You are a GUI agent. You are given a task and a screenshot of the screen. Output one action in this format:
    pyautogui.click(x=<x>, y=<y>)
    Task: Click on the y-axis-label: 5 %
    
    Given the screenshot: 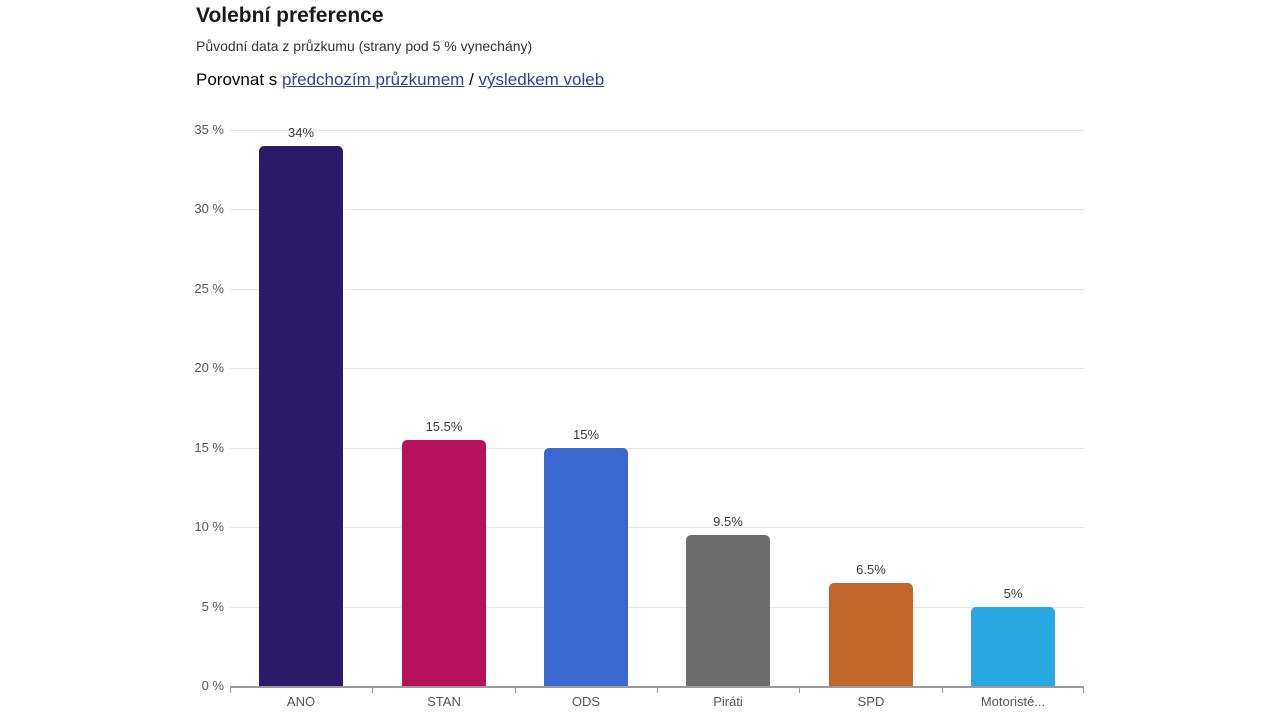 What is the action you would take?
    pyautogui.click(x=212, y=606)
    